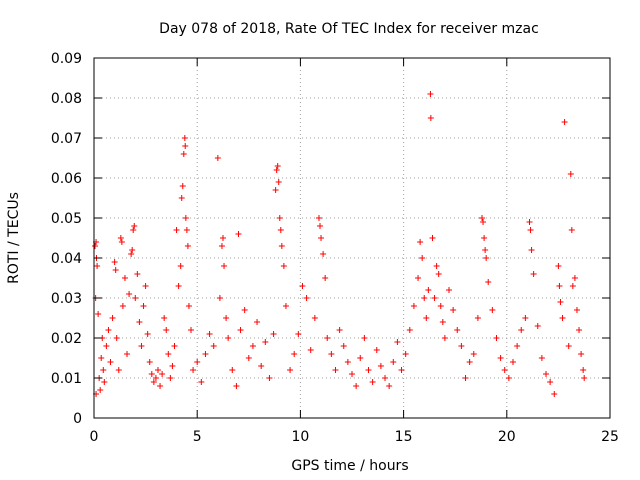 The image size is (640, 480). Describe the element at coordinates (66, 219) in the screenshot. I see `y-tick-label: 0.05` at that location.